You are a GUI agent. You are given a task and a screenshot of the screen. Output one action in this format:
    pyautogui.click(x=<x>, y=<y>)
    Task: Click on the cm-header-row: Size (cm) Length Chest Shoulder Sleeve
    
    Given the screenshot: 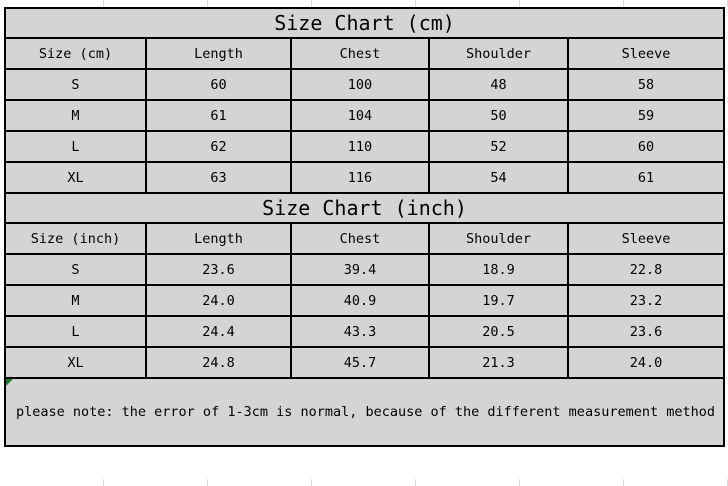 What is the action you would take?
    pyautogui.click(x=365, y=53)
    